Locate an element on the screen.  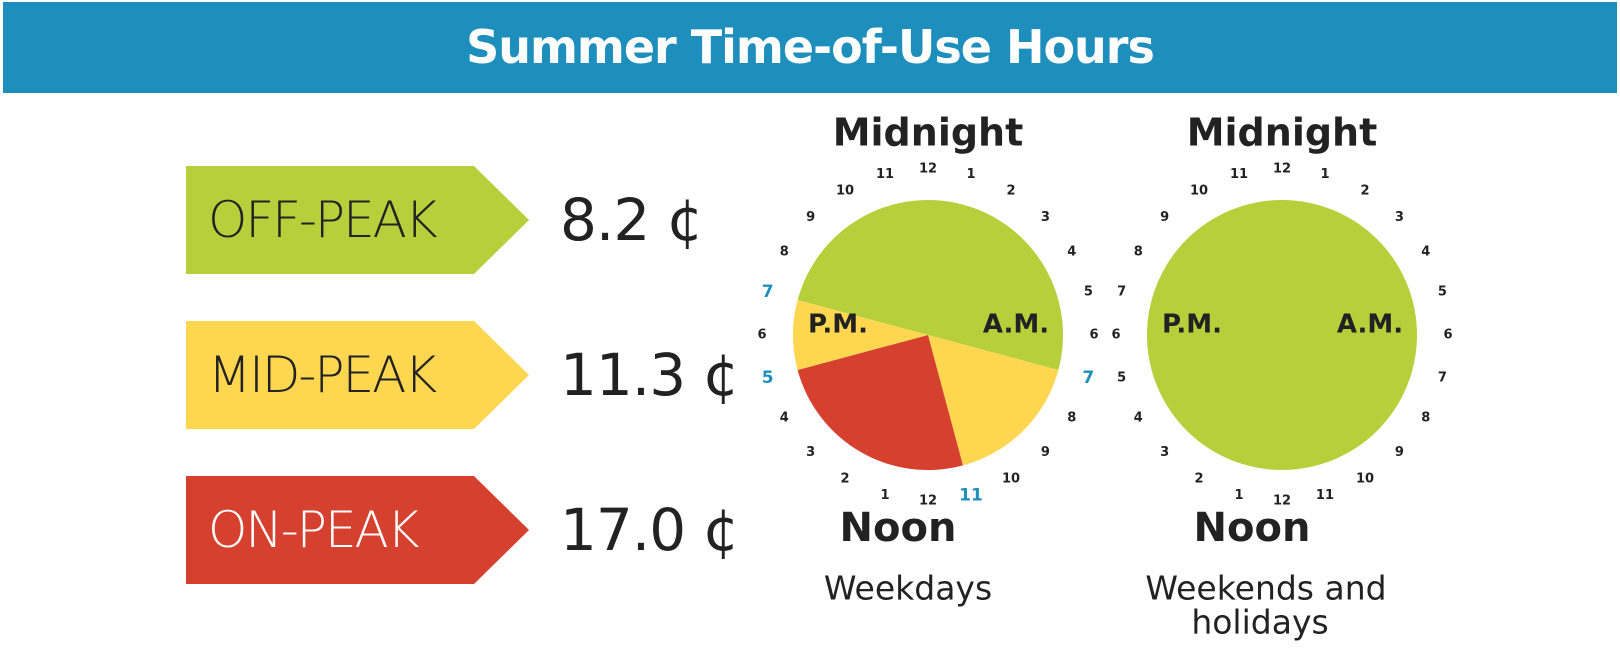
weekend-caption-line-1: Weekends and is located at coordinates (1265, 588).